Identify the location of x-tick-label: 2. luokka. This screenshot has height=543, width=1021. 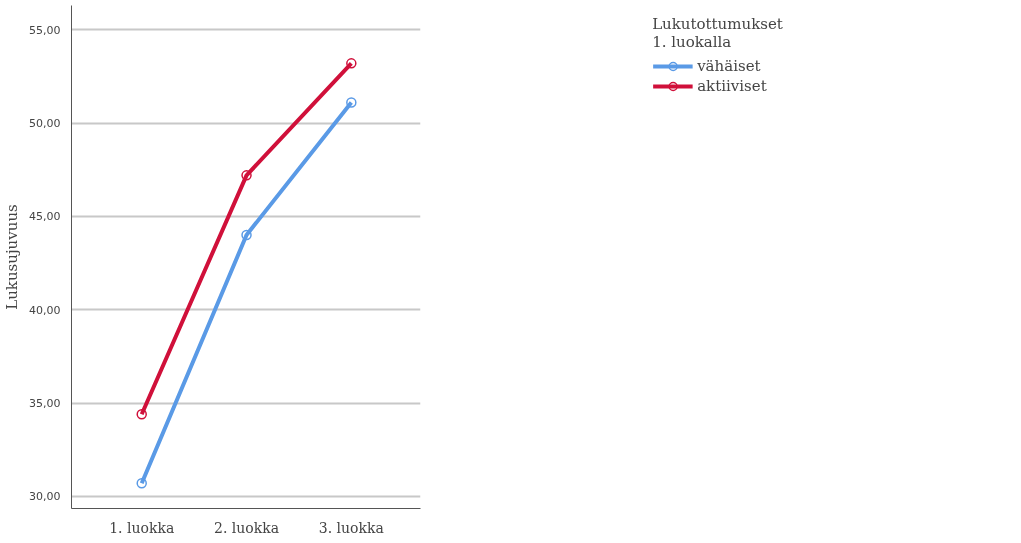
(247, 527).